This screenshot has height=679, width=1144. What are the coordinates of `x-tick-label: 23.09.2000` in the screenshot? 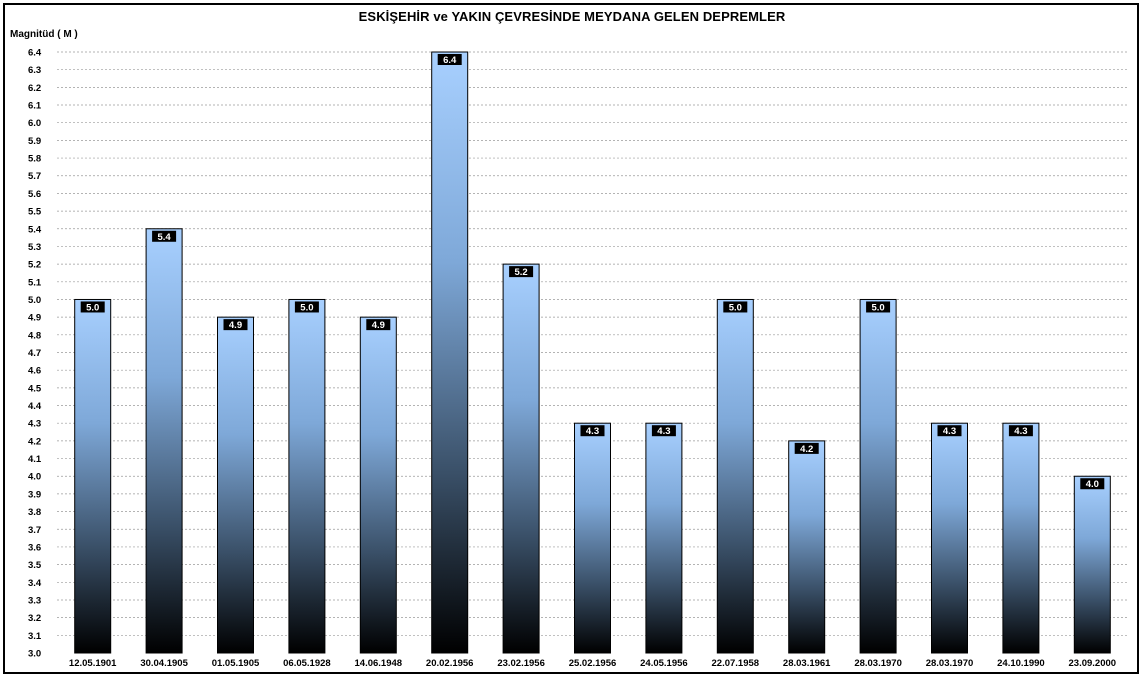 It's located at (1093, 663).